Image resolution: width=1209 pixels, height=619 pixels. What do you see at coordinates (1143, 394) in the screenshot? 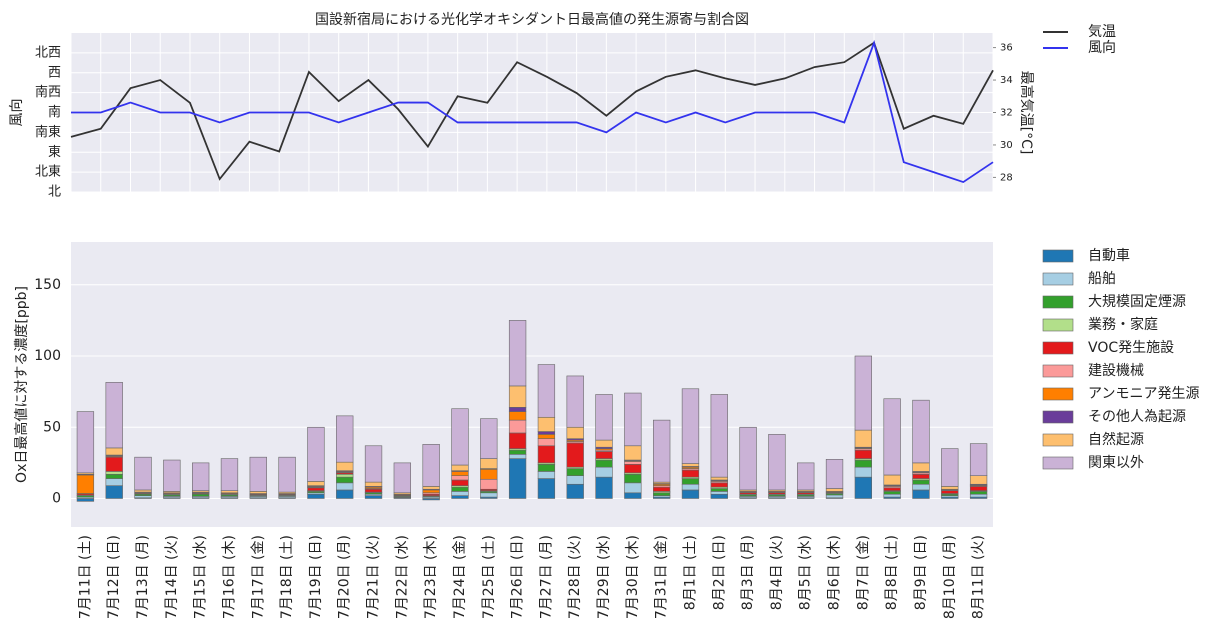
I see `legend-label: アンモニア発生源` at bounding box center [1143, 394].